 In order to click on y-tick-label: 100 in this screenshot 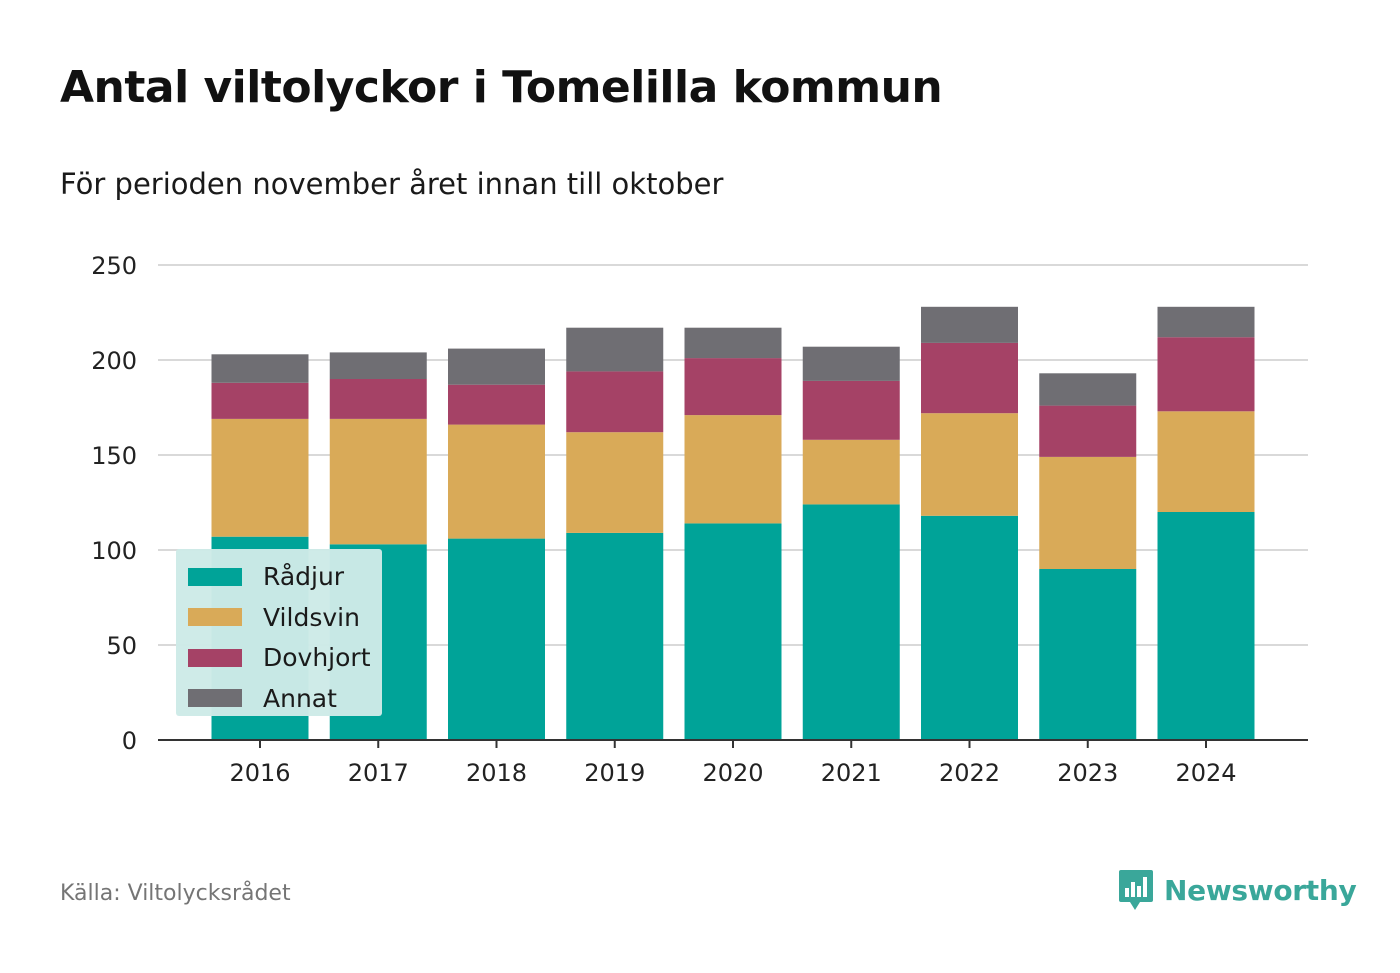, I will do `click(114, 551)`.